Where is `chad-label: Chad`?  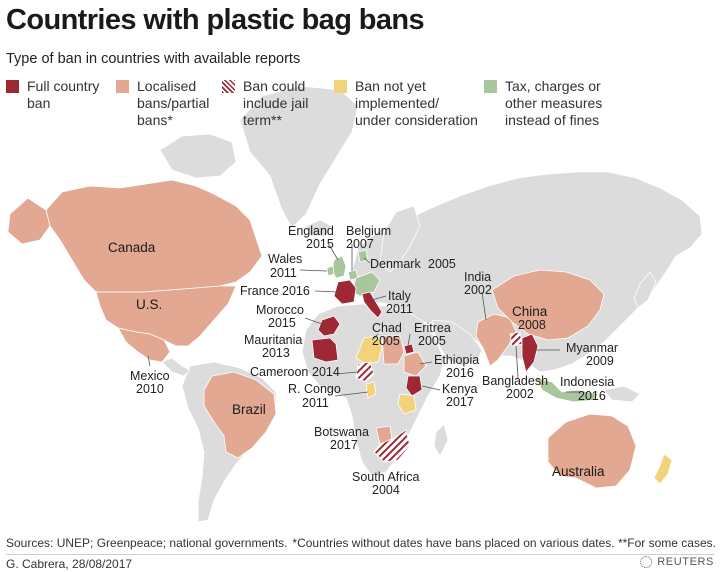
chad-label: Chad is located at coordinates (387, 328).